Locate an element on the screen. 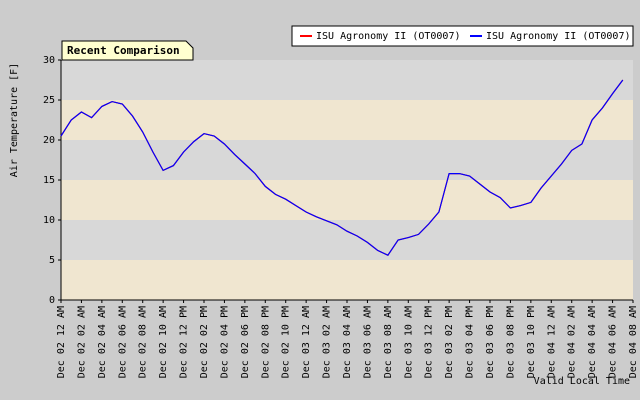 This screenshot has width=640, height=400. x-tick-label: Dec 03 10 AM is located at coordinates (408, 342).